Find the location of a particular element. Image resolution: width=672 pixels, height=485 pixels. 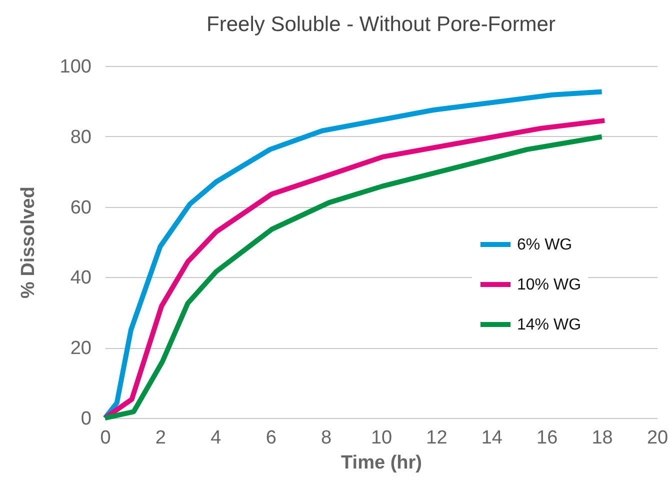

x-tick-label: 10 is located at coordinates (381, 438).